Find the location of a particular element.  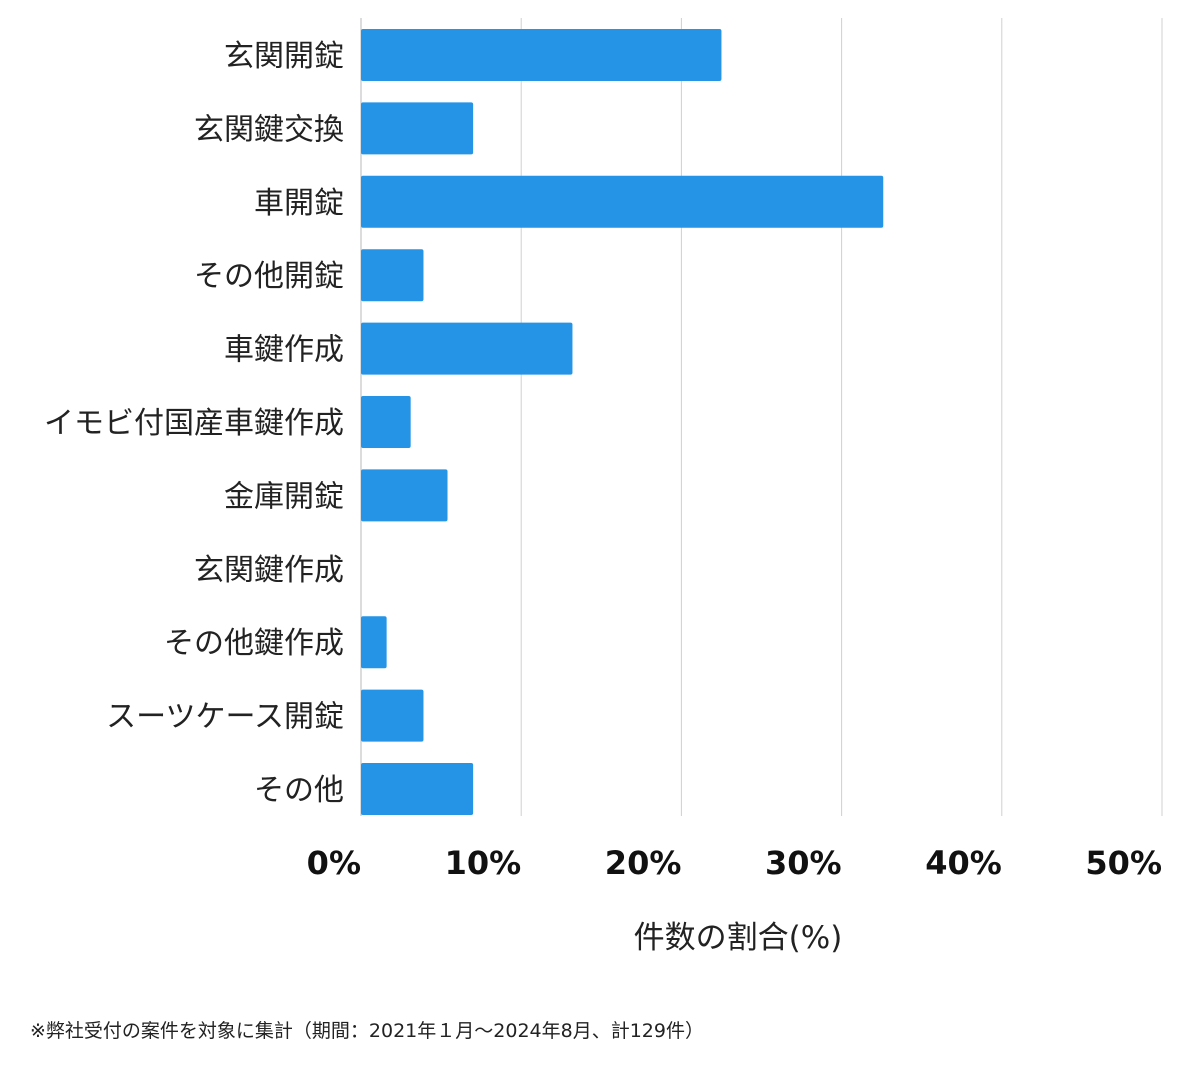

category-label: イモビ付国産車鍵作成 is located at coordinates (194, 423).